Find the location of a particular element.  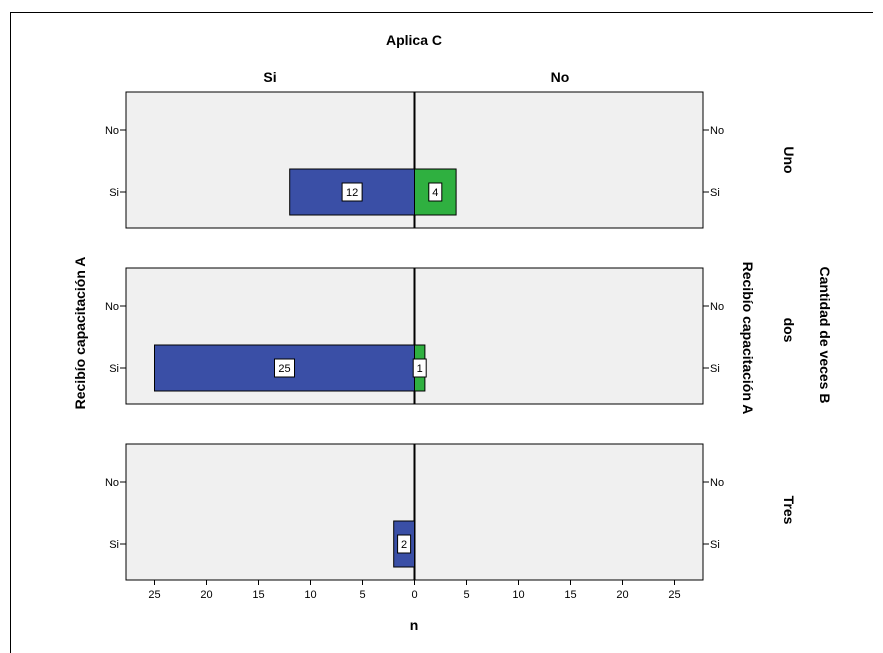

panel-dos: No No Si Si 25 1 is located at coordinates (414, 336).